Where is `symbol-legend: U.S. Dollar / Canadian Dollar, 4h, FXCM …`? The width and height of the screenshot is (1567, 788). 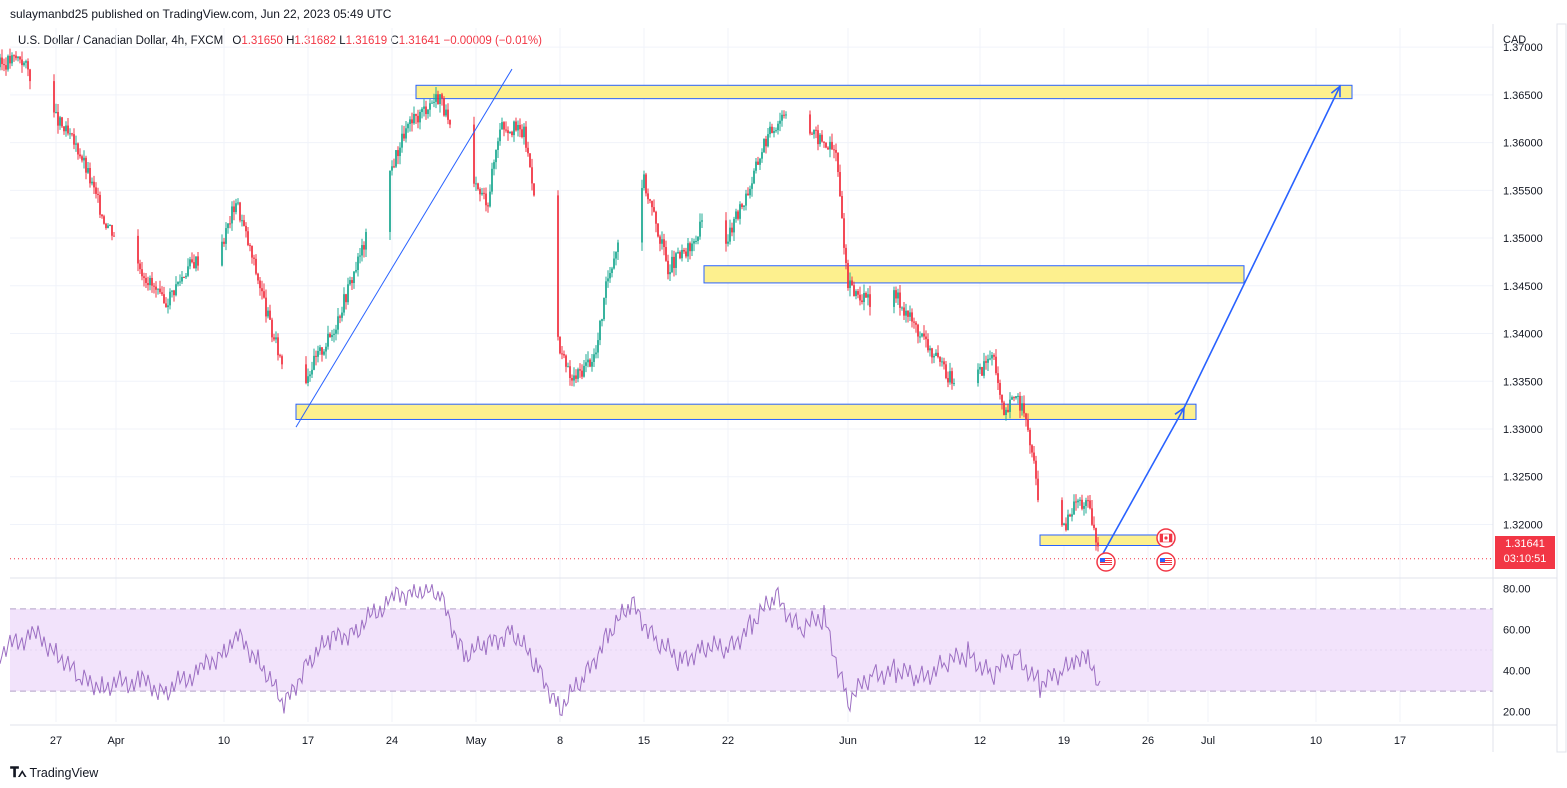 symbol-legend: U.S. Dollar / Canadian Dollar, 4h, FXCM … is located at coordinates (280, 41).